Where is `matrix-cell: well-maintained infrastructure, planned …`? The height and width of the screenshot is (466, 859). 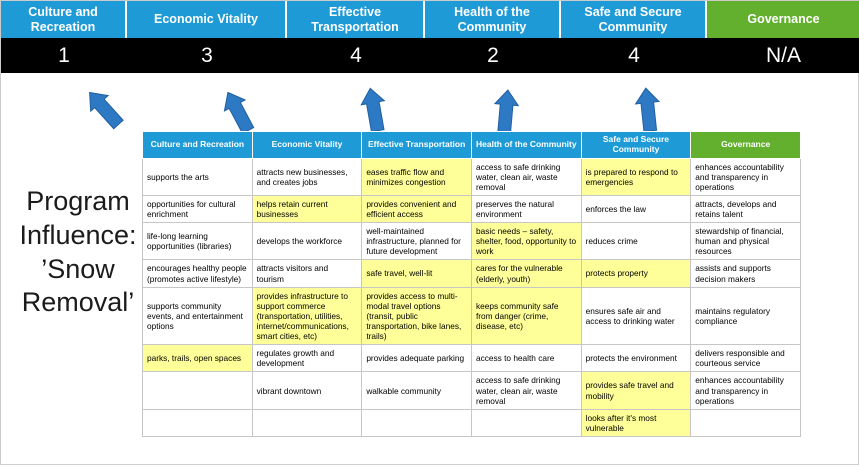 matrix-cell: well-maintained infrastructure, planned … is located at coordinates (416, 241).